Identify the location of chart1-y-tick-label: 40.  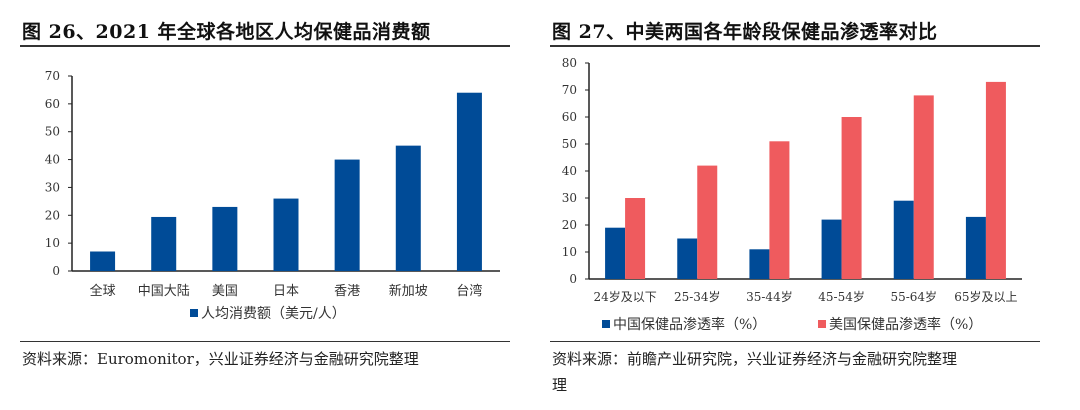
(52, 160).